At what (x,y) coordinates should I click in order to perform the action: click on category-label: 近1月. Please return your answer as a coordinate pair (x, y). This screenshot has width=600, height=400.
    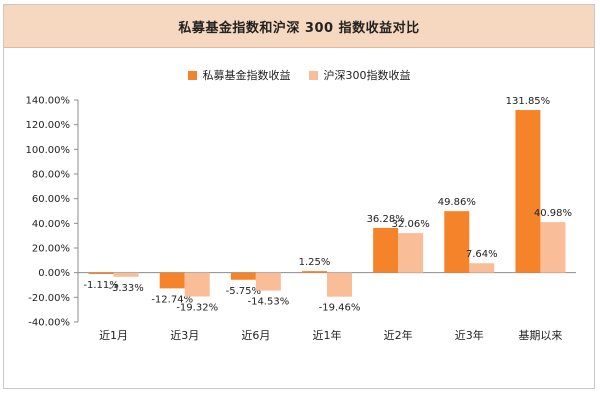
    Looking at the image, I should click on (113, 335).